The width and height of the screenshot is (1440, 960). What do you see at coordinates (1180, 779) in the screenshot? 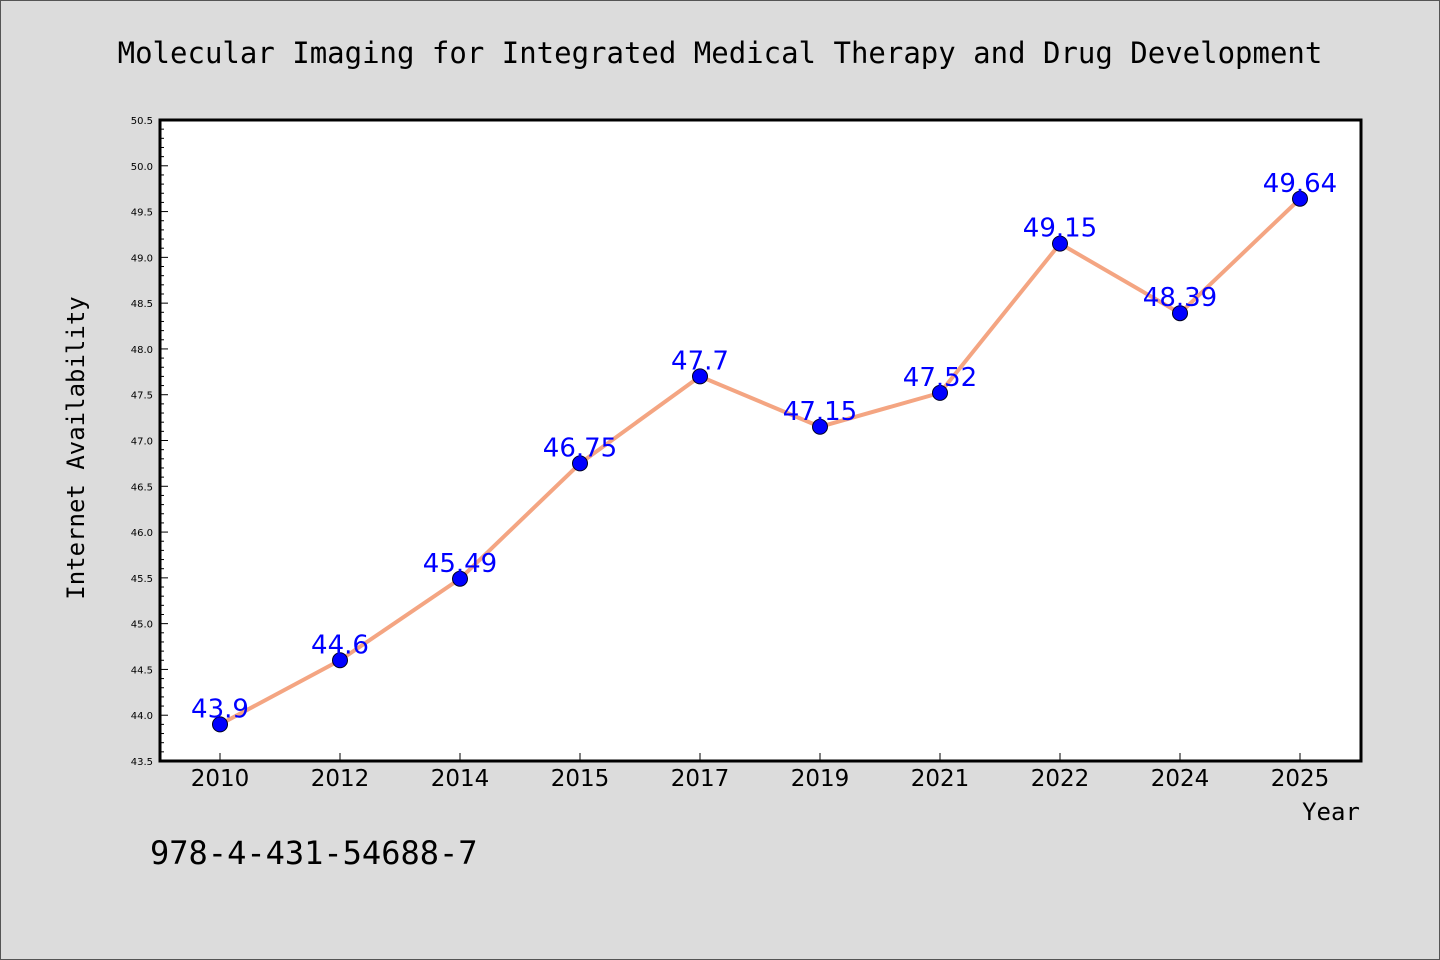
I see `x-tick-label: 2024` at bounding box center [1180, 779].